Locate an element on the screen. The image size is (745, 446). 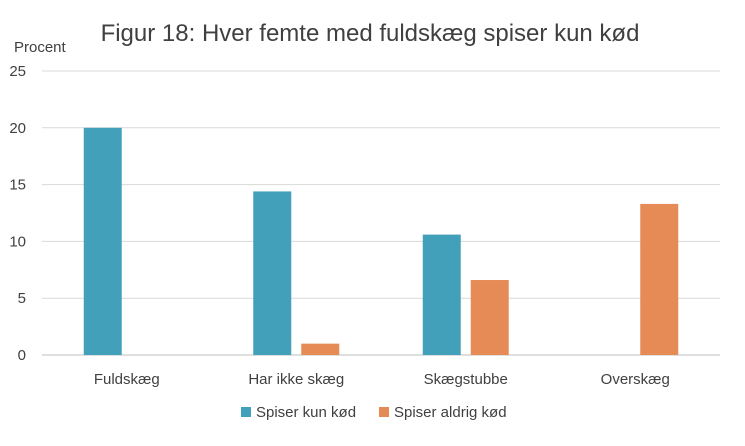
legend-label: Spiser kun kød is located at coordinates (306, 412).